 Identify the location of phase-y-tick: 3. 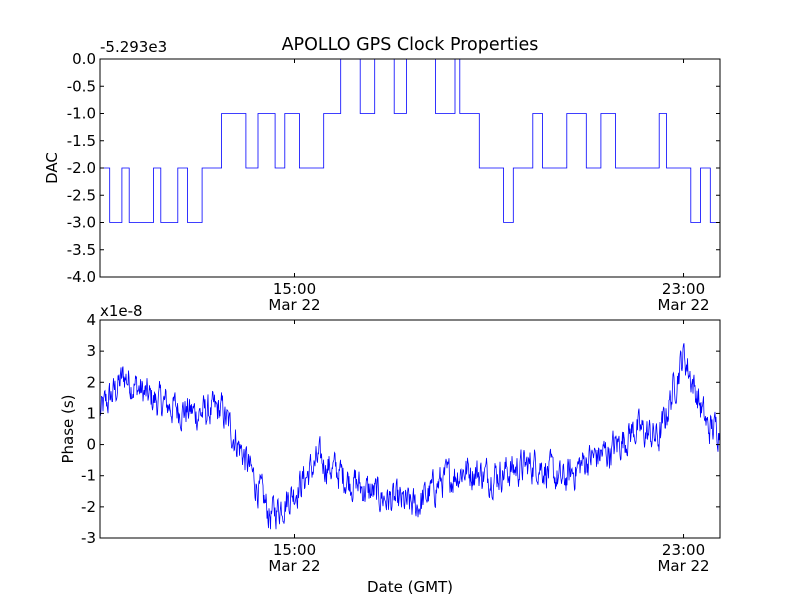
(403, 351).